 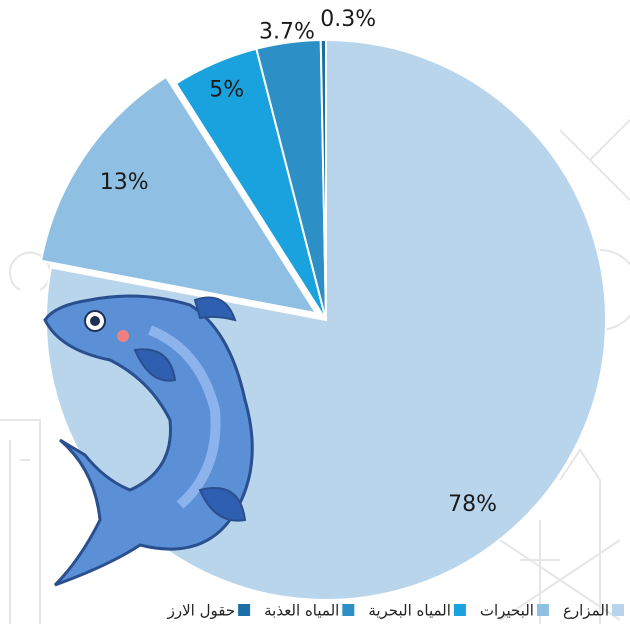 What do you see at coordinates (507, 611) in the screenshot?
I see `legend-label: البحيرات` at bounding box center [507, 611].